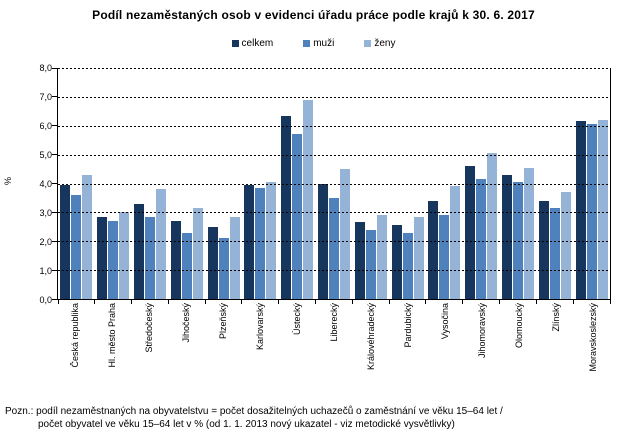  Describe the element at coordinates (385, 43) in the screenshot. I see `legend-label-zeny: ženy` at that location.